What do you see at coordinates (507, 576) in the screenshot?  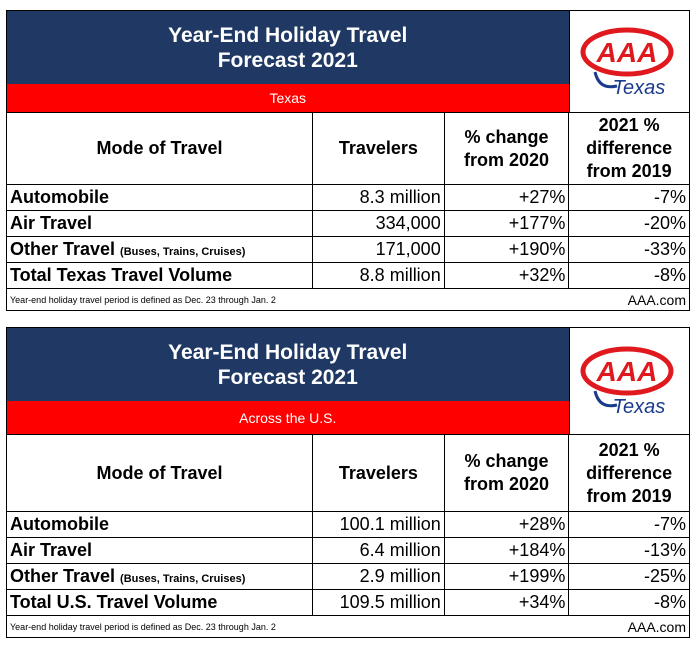 I see `change-cell: +199%` at bounding box center [507, 576].